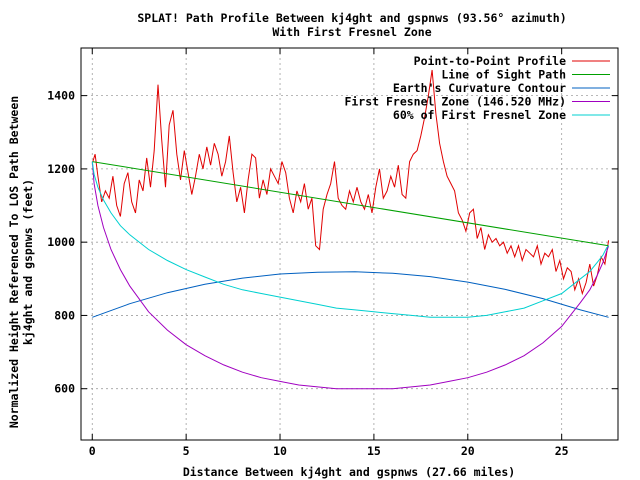 This screenshot has width=640, height=480. Describe the element at coordinates (64, 389) in the screenshot. I see `y-tick-label: 600` at that location.